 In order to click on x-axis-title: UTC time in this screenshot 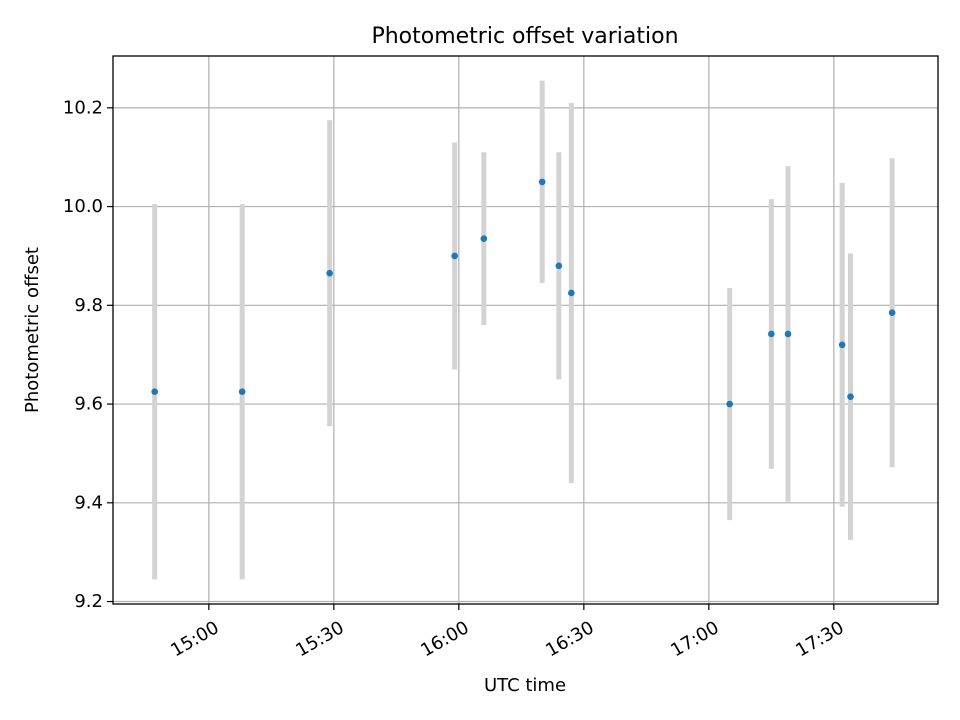, I will do `click(525, 685)`.